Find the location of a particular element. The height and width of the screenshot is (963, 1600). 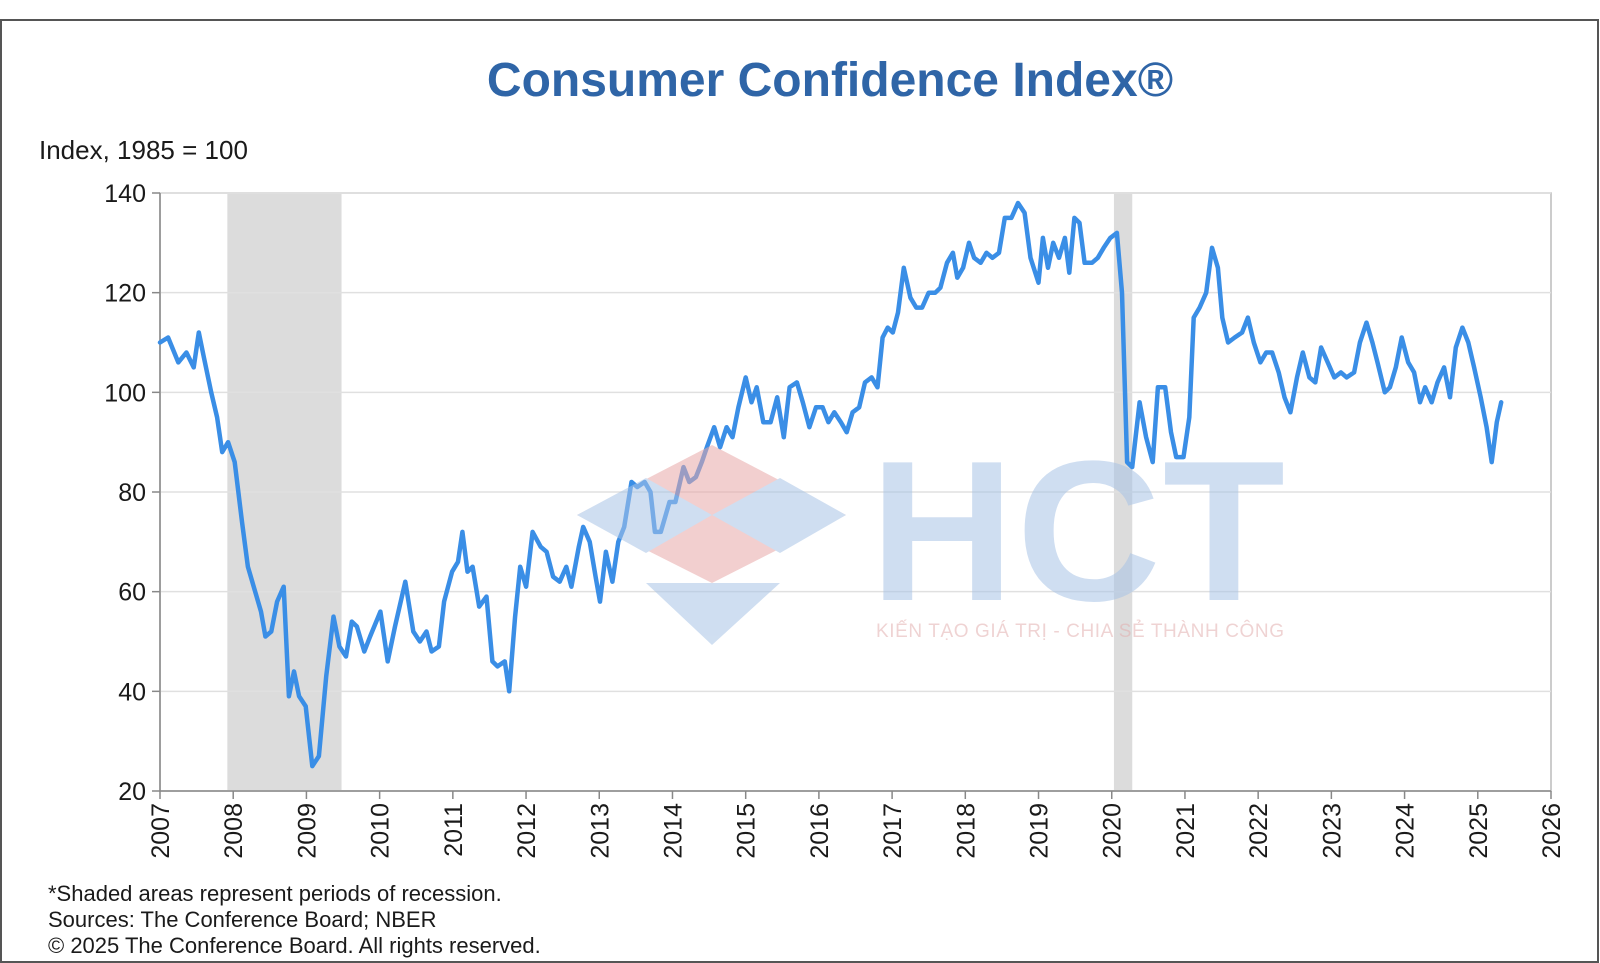

x-tick-label: 2022 is located at coordinates (1259, 831).